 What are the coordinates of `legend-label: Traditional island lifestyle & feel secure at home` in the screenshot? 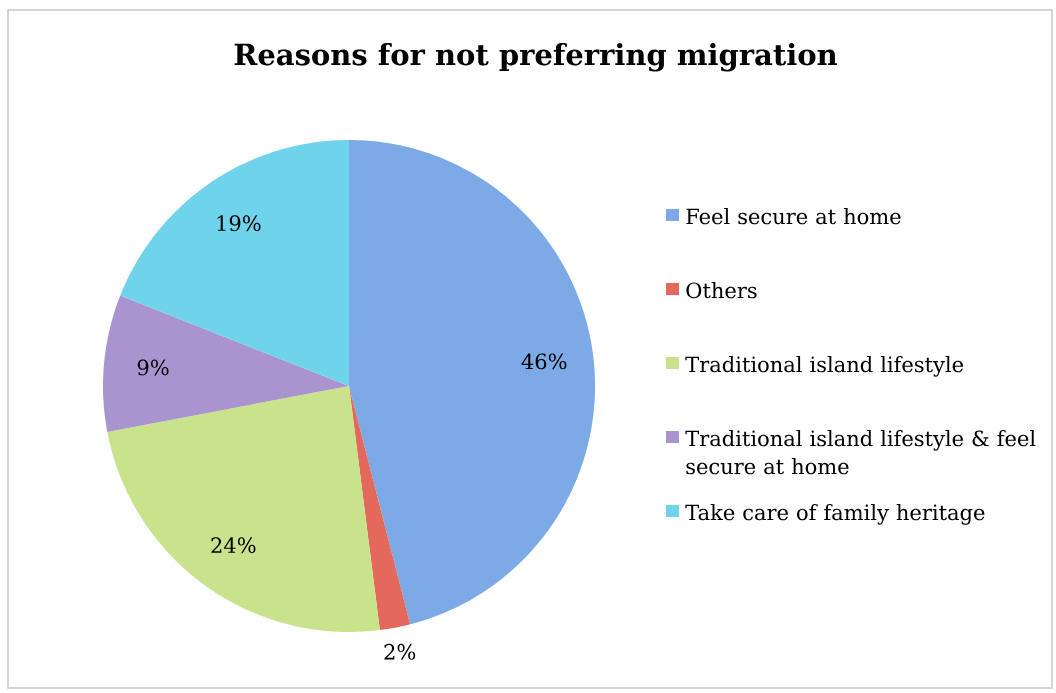 It's located at (860, 452).